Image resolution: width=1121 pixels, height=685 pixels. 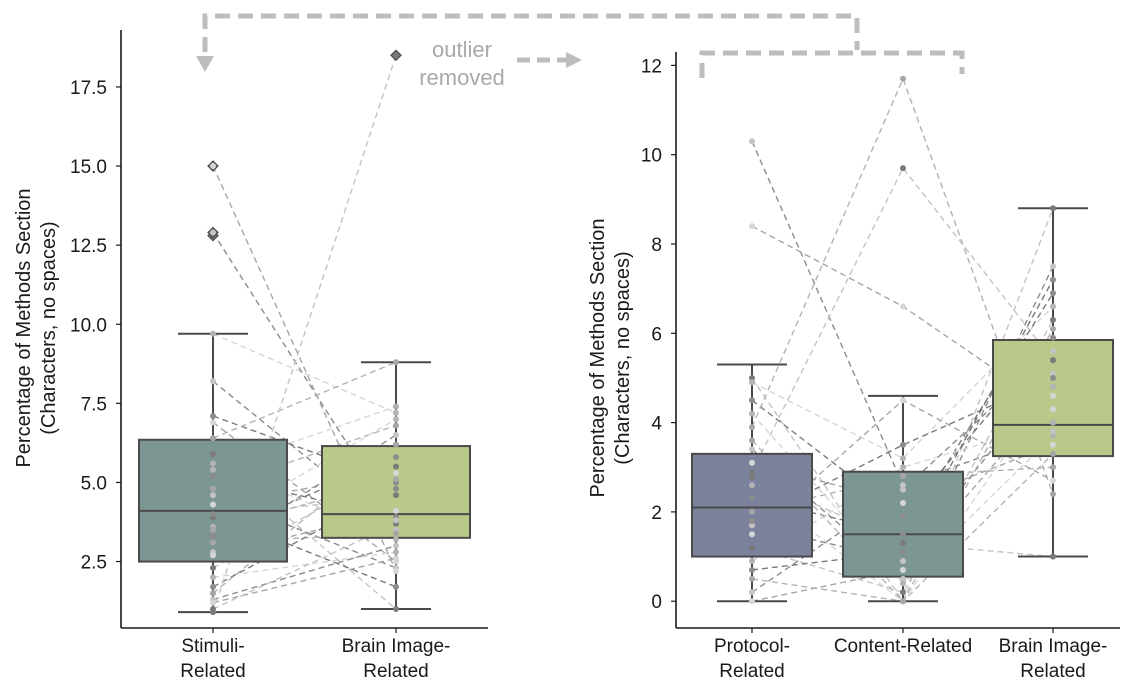 What do you see at coordinates (574, 60) in the screenshot?
I see `arrow-right-icon` at bounding box center [574, 60].